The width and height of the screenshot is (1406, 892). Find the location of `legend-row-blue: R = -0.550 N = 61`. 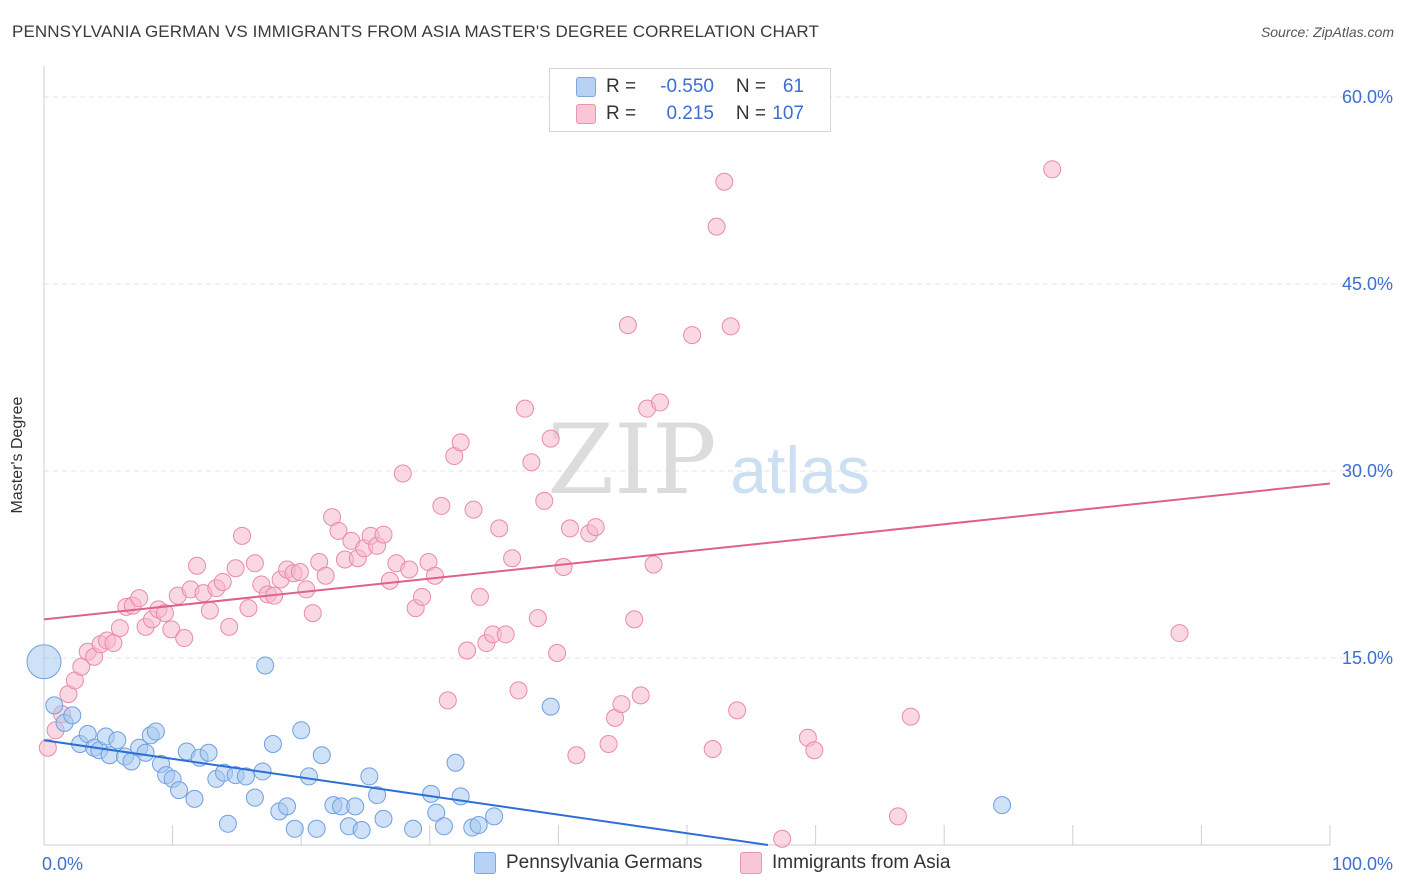

legend-row-blue: R = -0.550 N = 61 is located at coordinates (690, 87).